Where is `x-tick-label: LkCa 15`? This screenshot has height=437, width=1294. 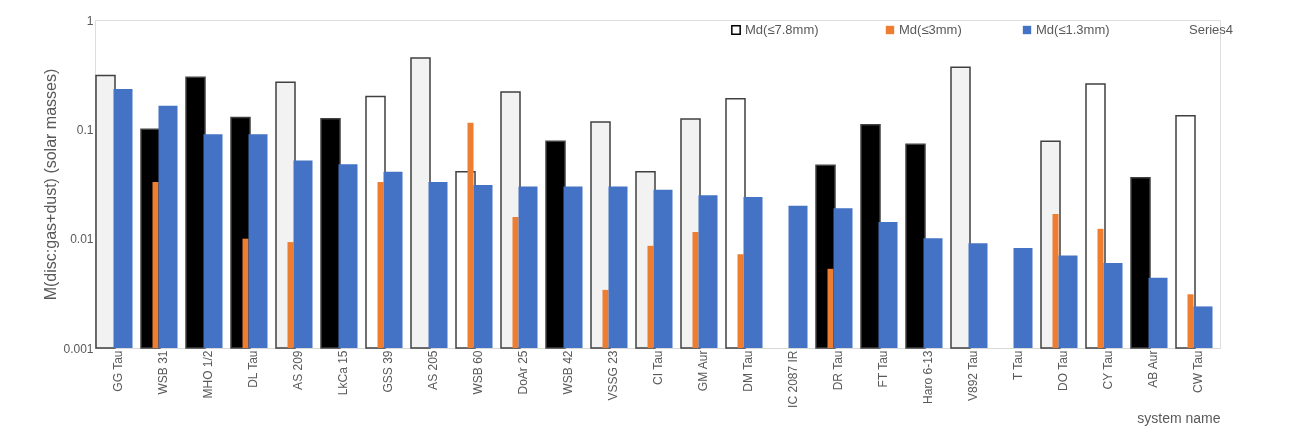
x-tick-label: LkCa 15 is located at coordinates (342, 373).